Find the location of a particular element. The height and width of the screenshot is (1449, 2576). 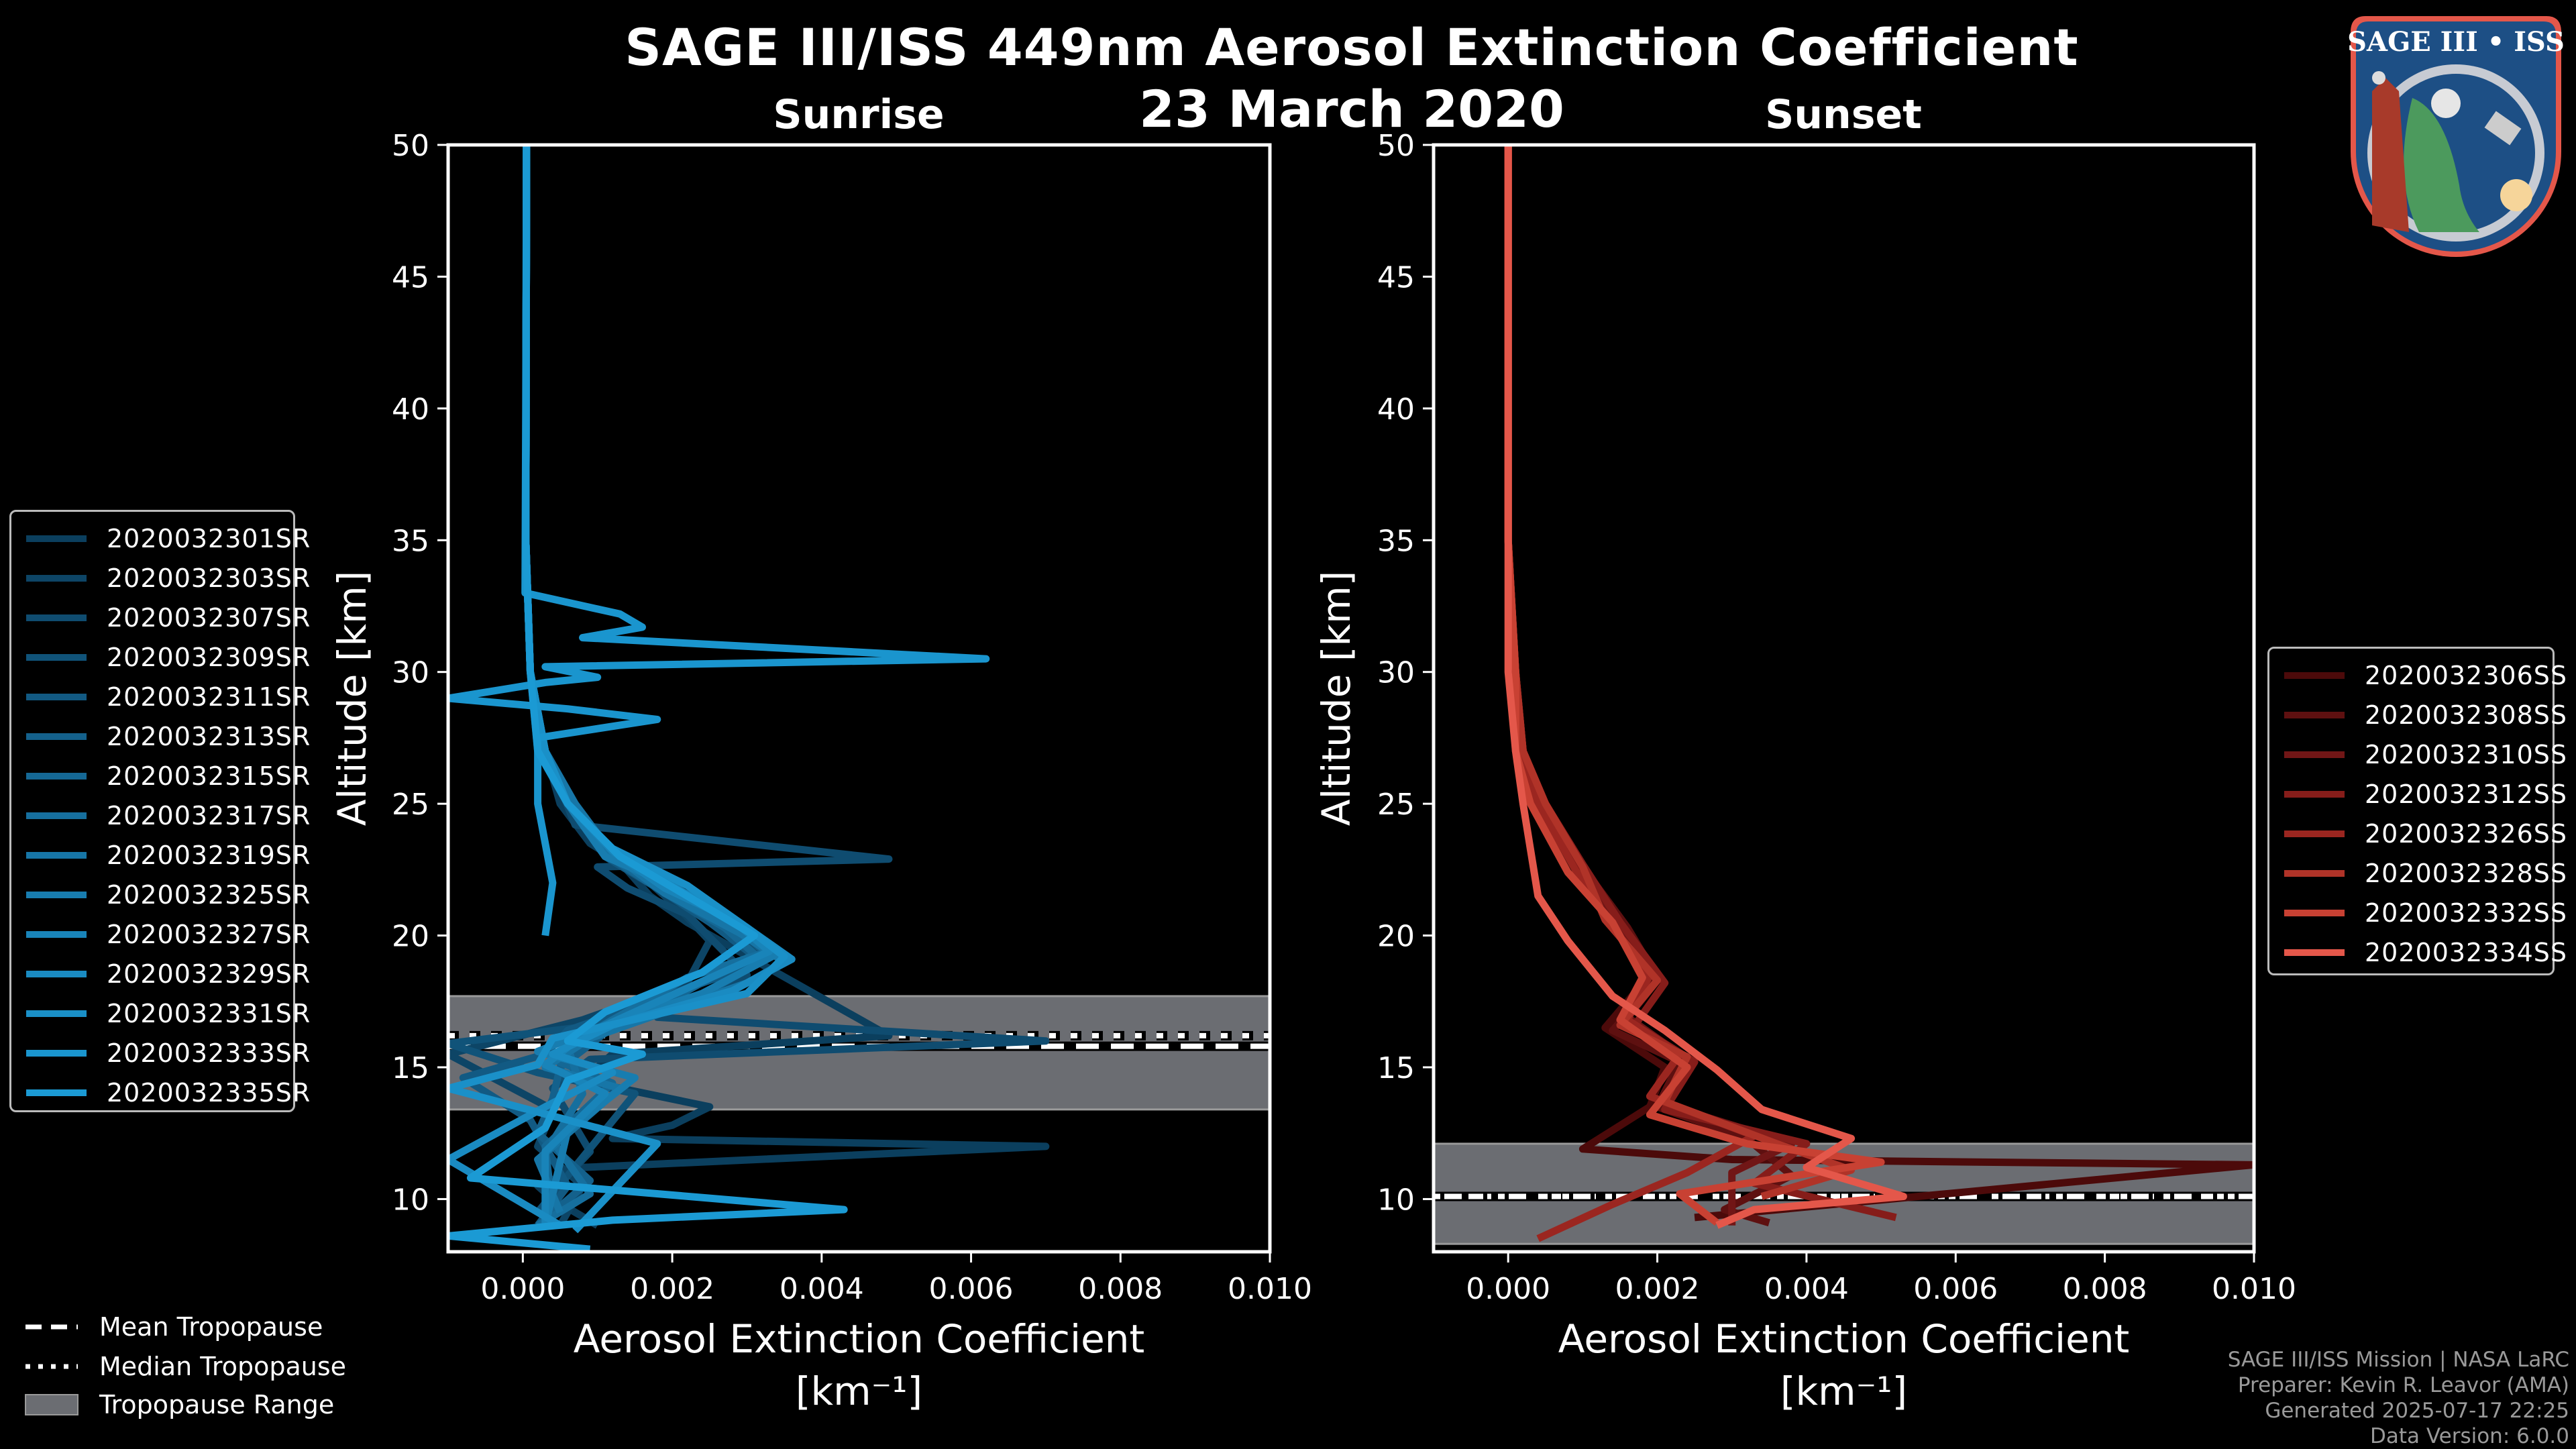

legend-item: 2020032313SR is located at coordinates (168, 736).